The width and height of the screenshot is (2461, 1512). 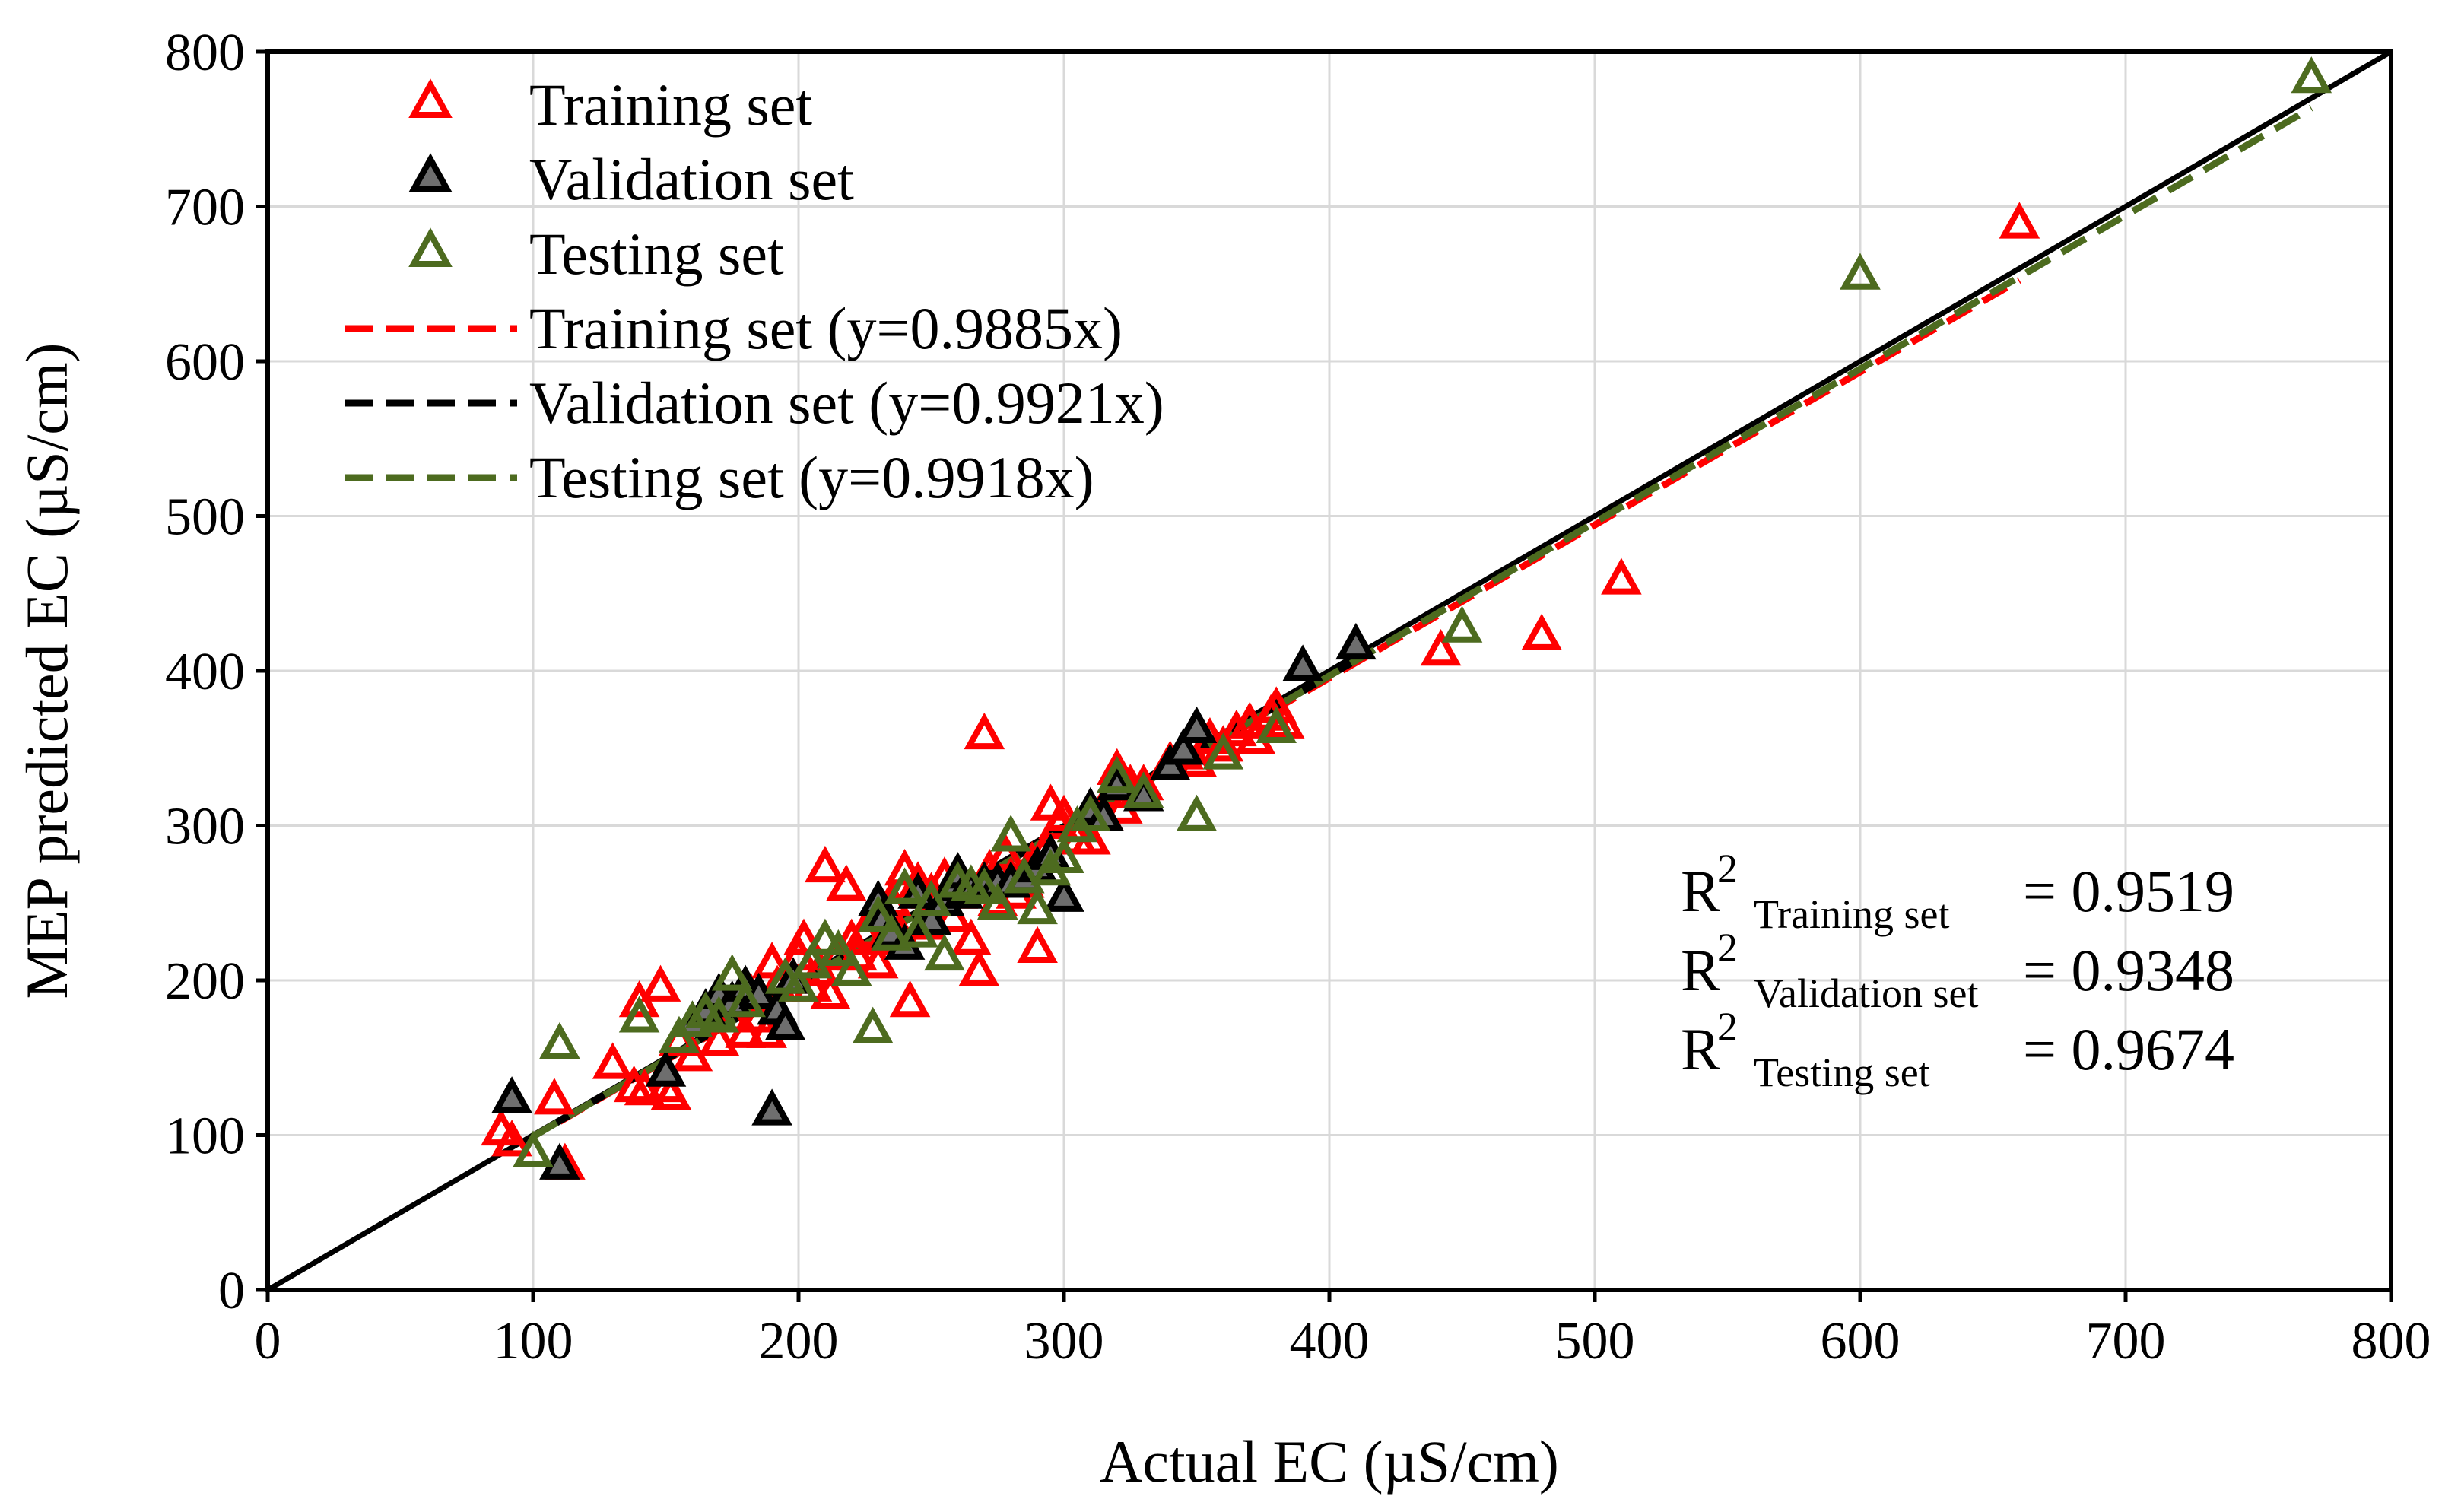 I want to click on legend-label: Validation set, so click(x=691, y=179).